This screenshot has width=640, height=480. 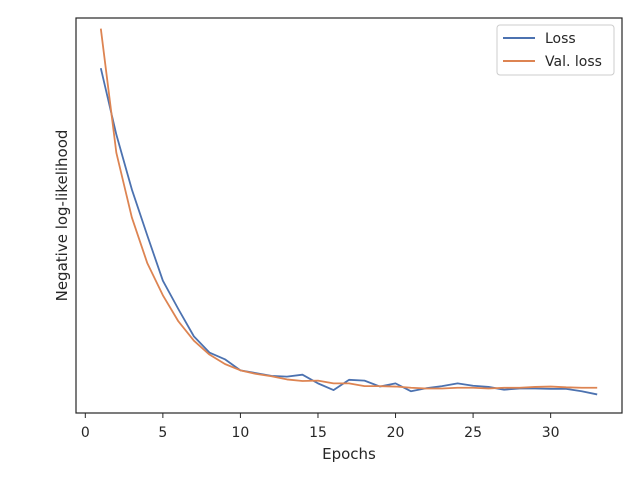 What do you see at coordinates (573, 62) in the screenshot?
I see `legend-label-val-loss: Val. loss` at bounding box center [573, 62].